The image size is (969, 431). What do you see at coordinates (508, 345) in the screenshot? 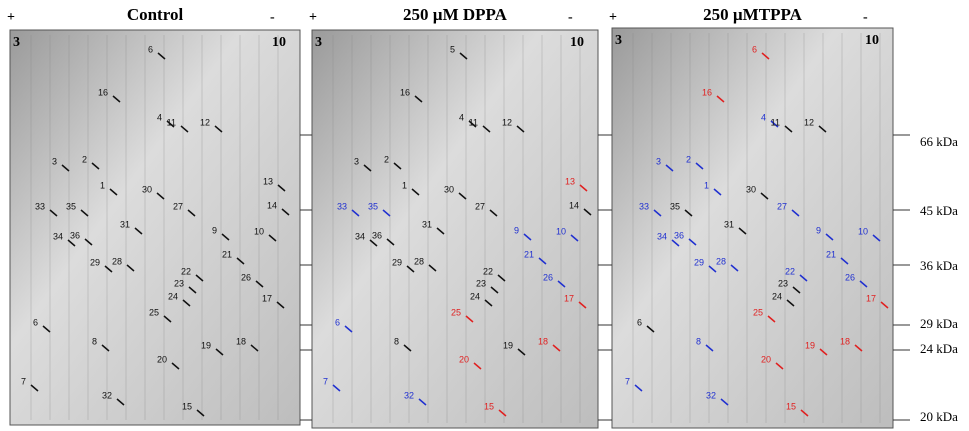
I see `spot-label: 19` at bounding box center [508, 345].